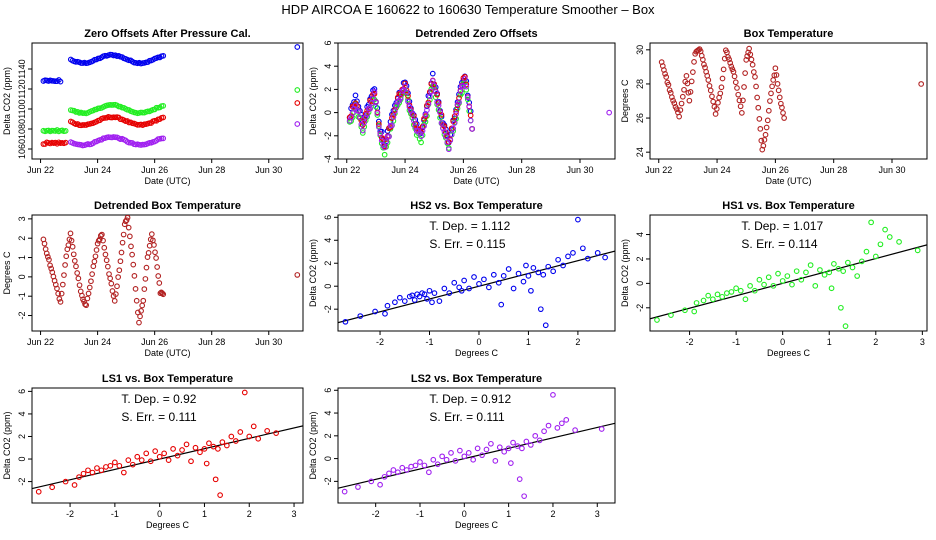 This screenshot has height=540, width=936. What do you see at coordinates (328, 42) in the screenshot?
I see `y-tick-label: 6` at bounding box center [328, 42].